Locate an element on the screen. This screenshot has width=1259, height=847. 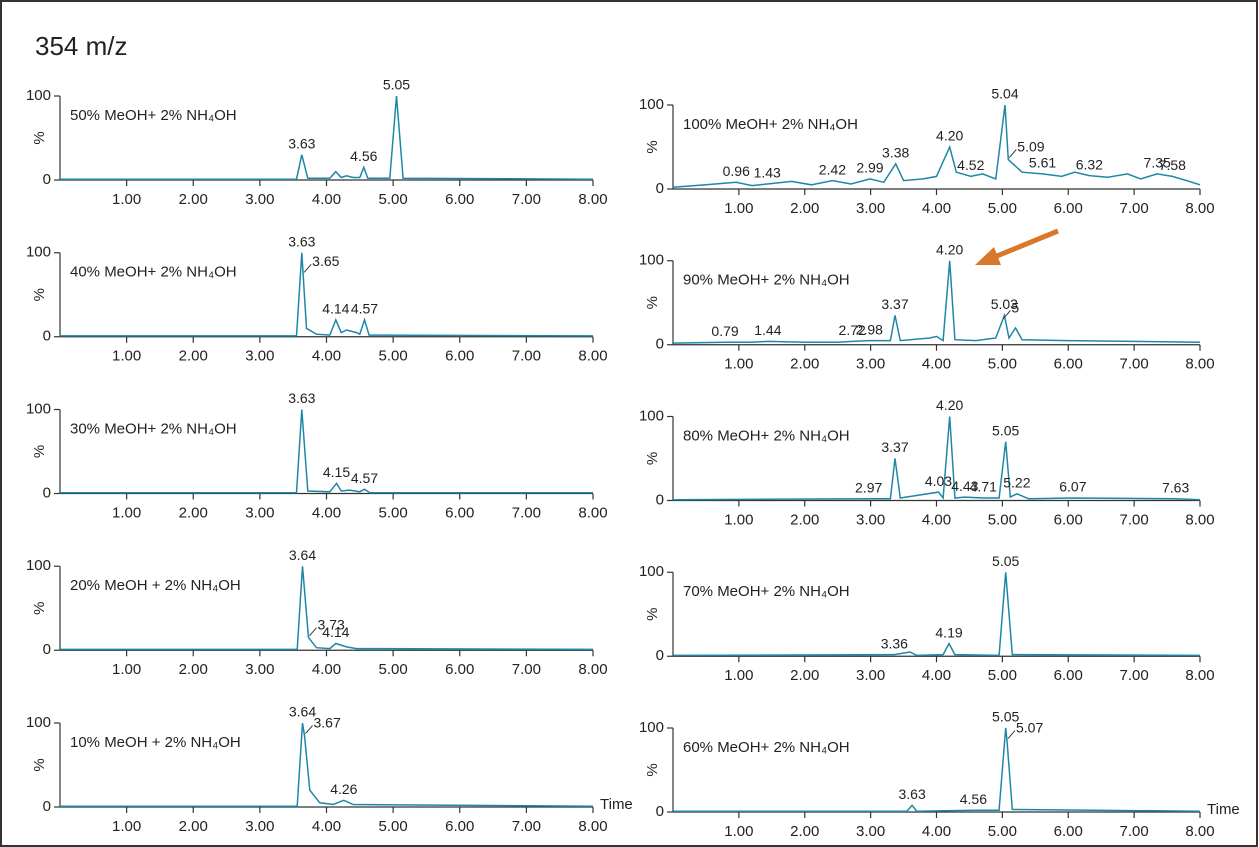
peak-label: 2.98 is located at coordinates (869, 329).